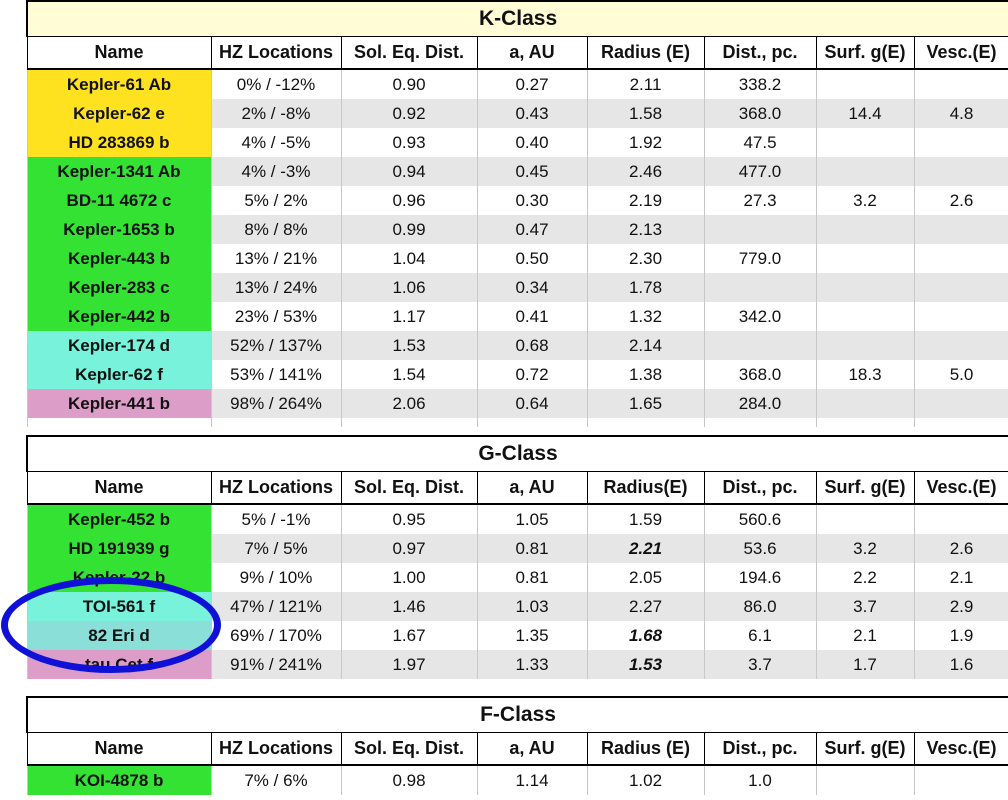 Image resolution: width=1008 pixels, height=800 pixels. Describe the element at coordinates (760, 316) in the screenshot. I see `value-cell: 342.0` at that location.